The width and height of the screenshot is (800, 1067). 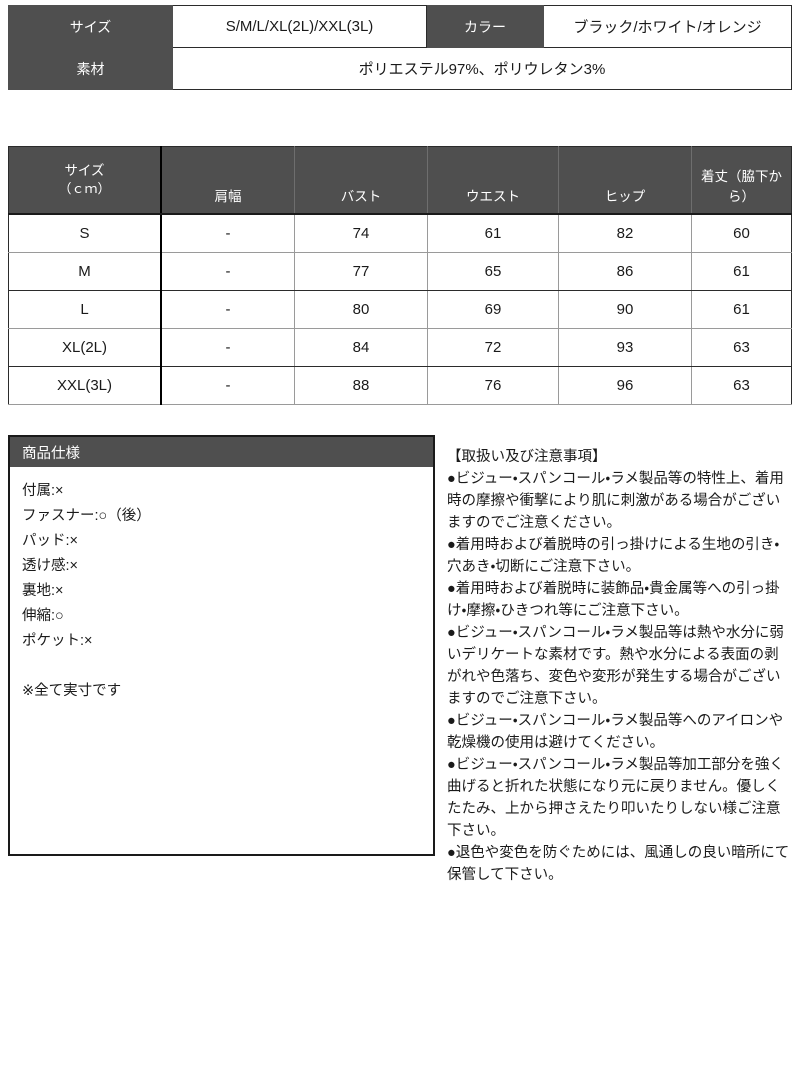 I want to click on cell-waist: 61, so click(x=493, y=233).